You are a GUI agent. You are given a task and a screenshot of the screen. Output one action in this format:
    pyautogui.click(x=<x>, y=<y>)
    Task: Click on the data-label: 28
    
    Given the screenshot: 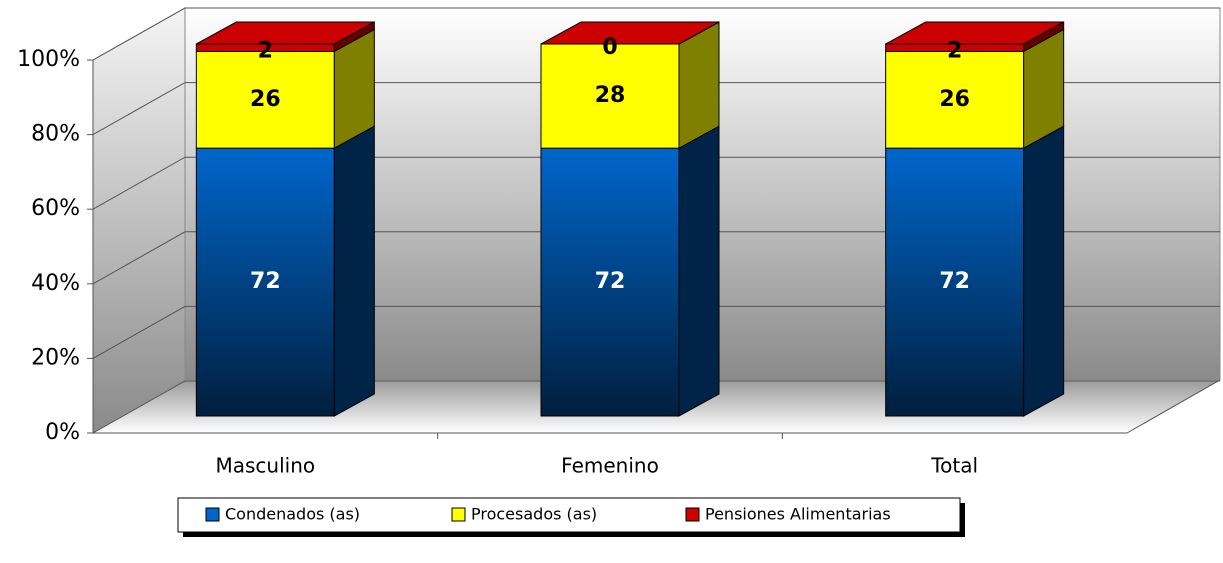 What is the action you would take?
    pyautogui.click(x=610, y=95)
    